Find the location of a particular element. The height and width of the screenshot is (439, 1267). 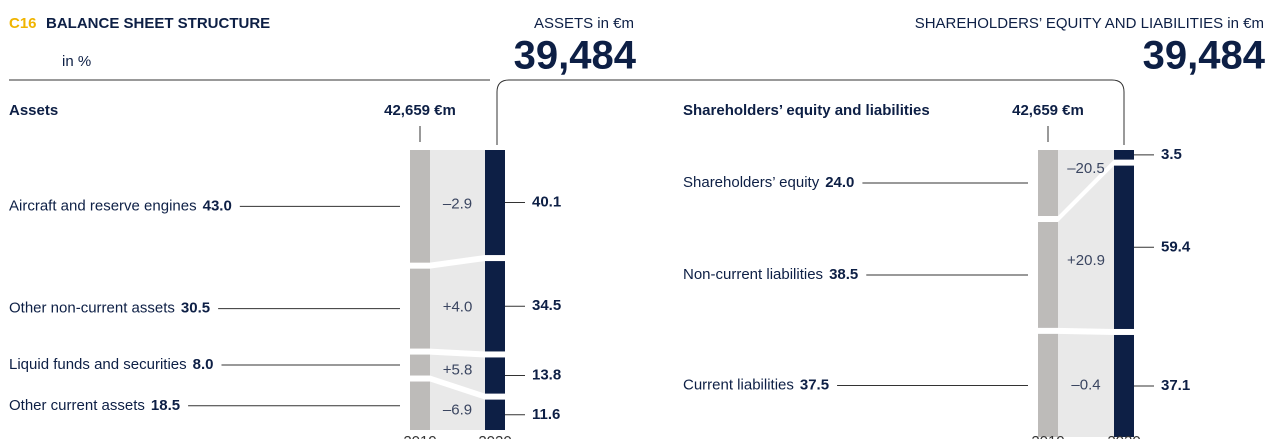

chart-title: BALANCE SHEET STRUCTURE is located at coordinates (158, 23).